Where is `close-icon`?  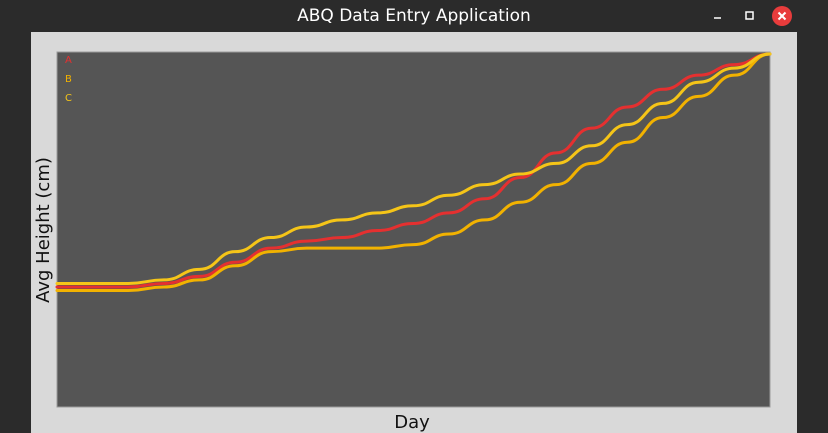 close-icon is located at coordinates (782, 16).